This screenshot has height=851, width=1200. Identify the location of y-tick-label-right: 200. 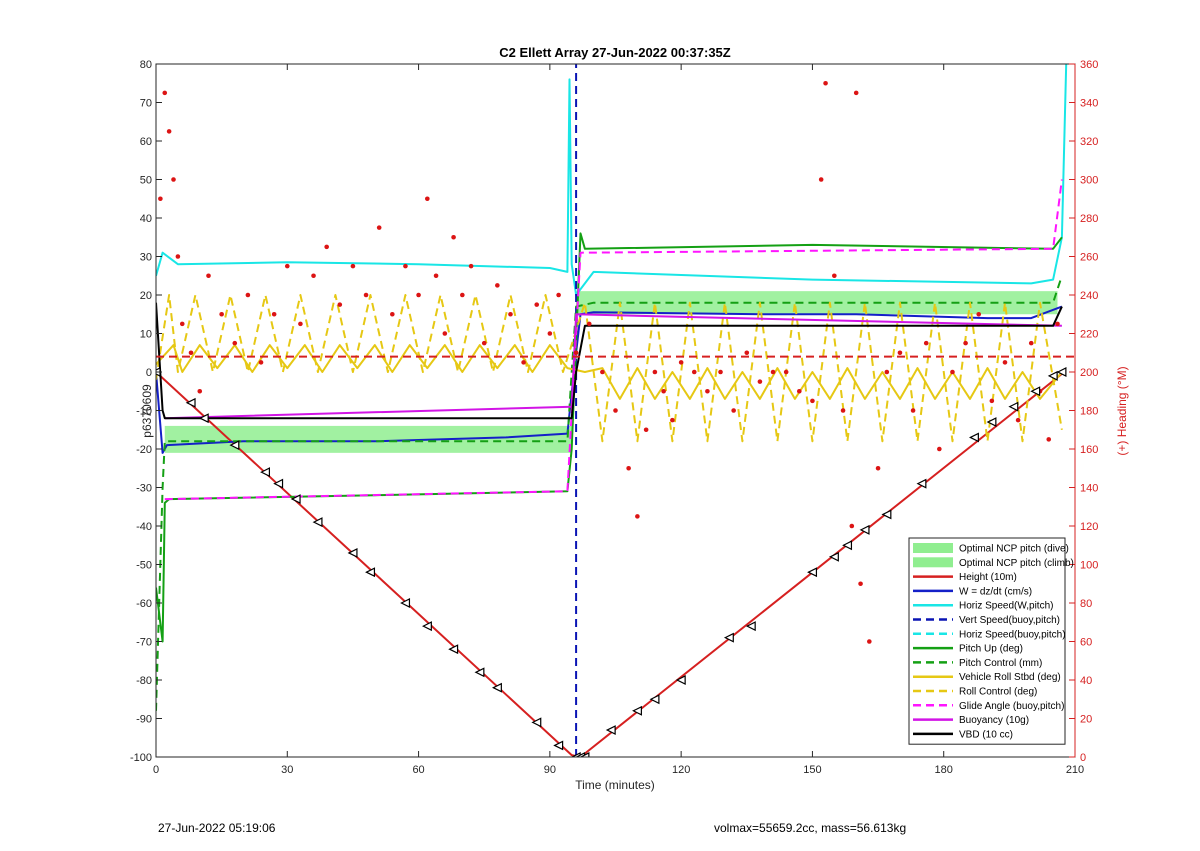
(1089, 373).